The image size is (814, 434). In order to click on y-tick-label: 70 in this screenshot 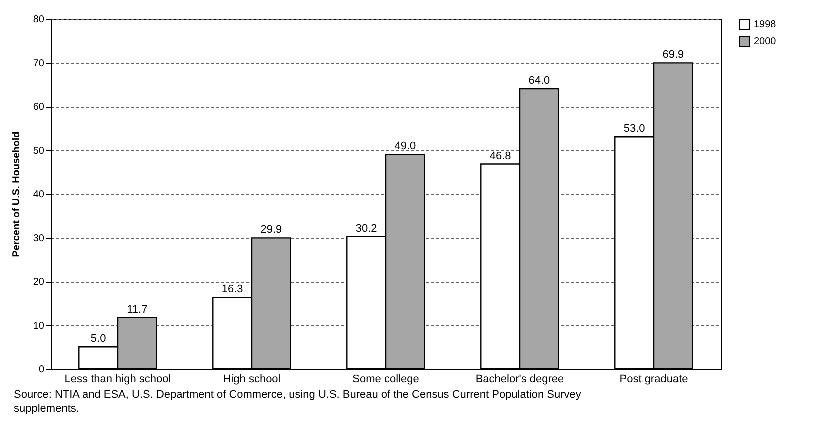, I will do `click(39, 64)`.